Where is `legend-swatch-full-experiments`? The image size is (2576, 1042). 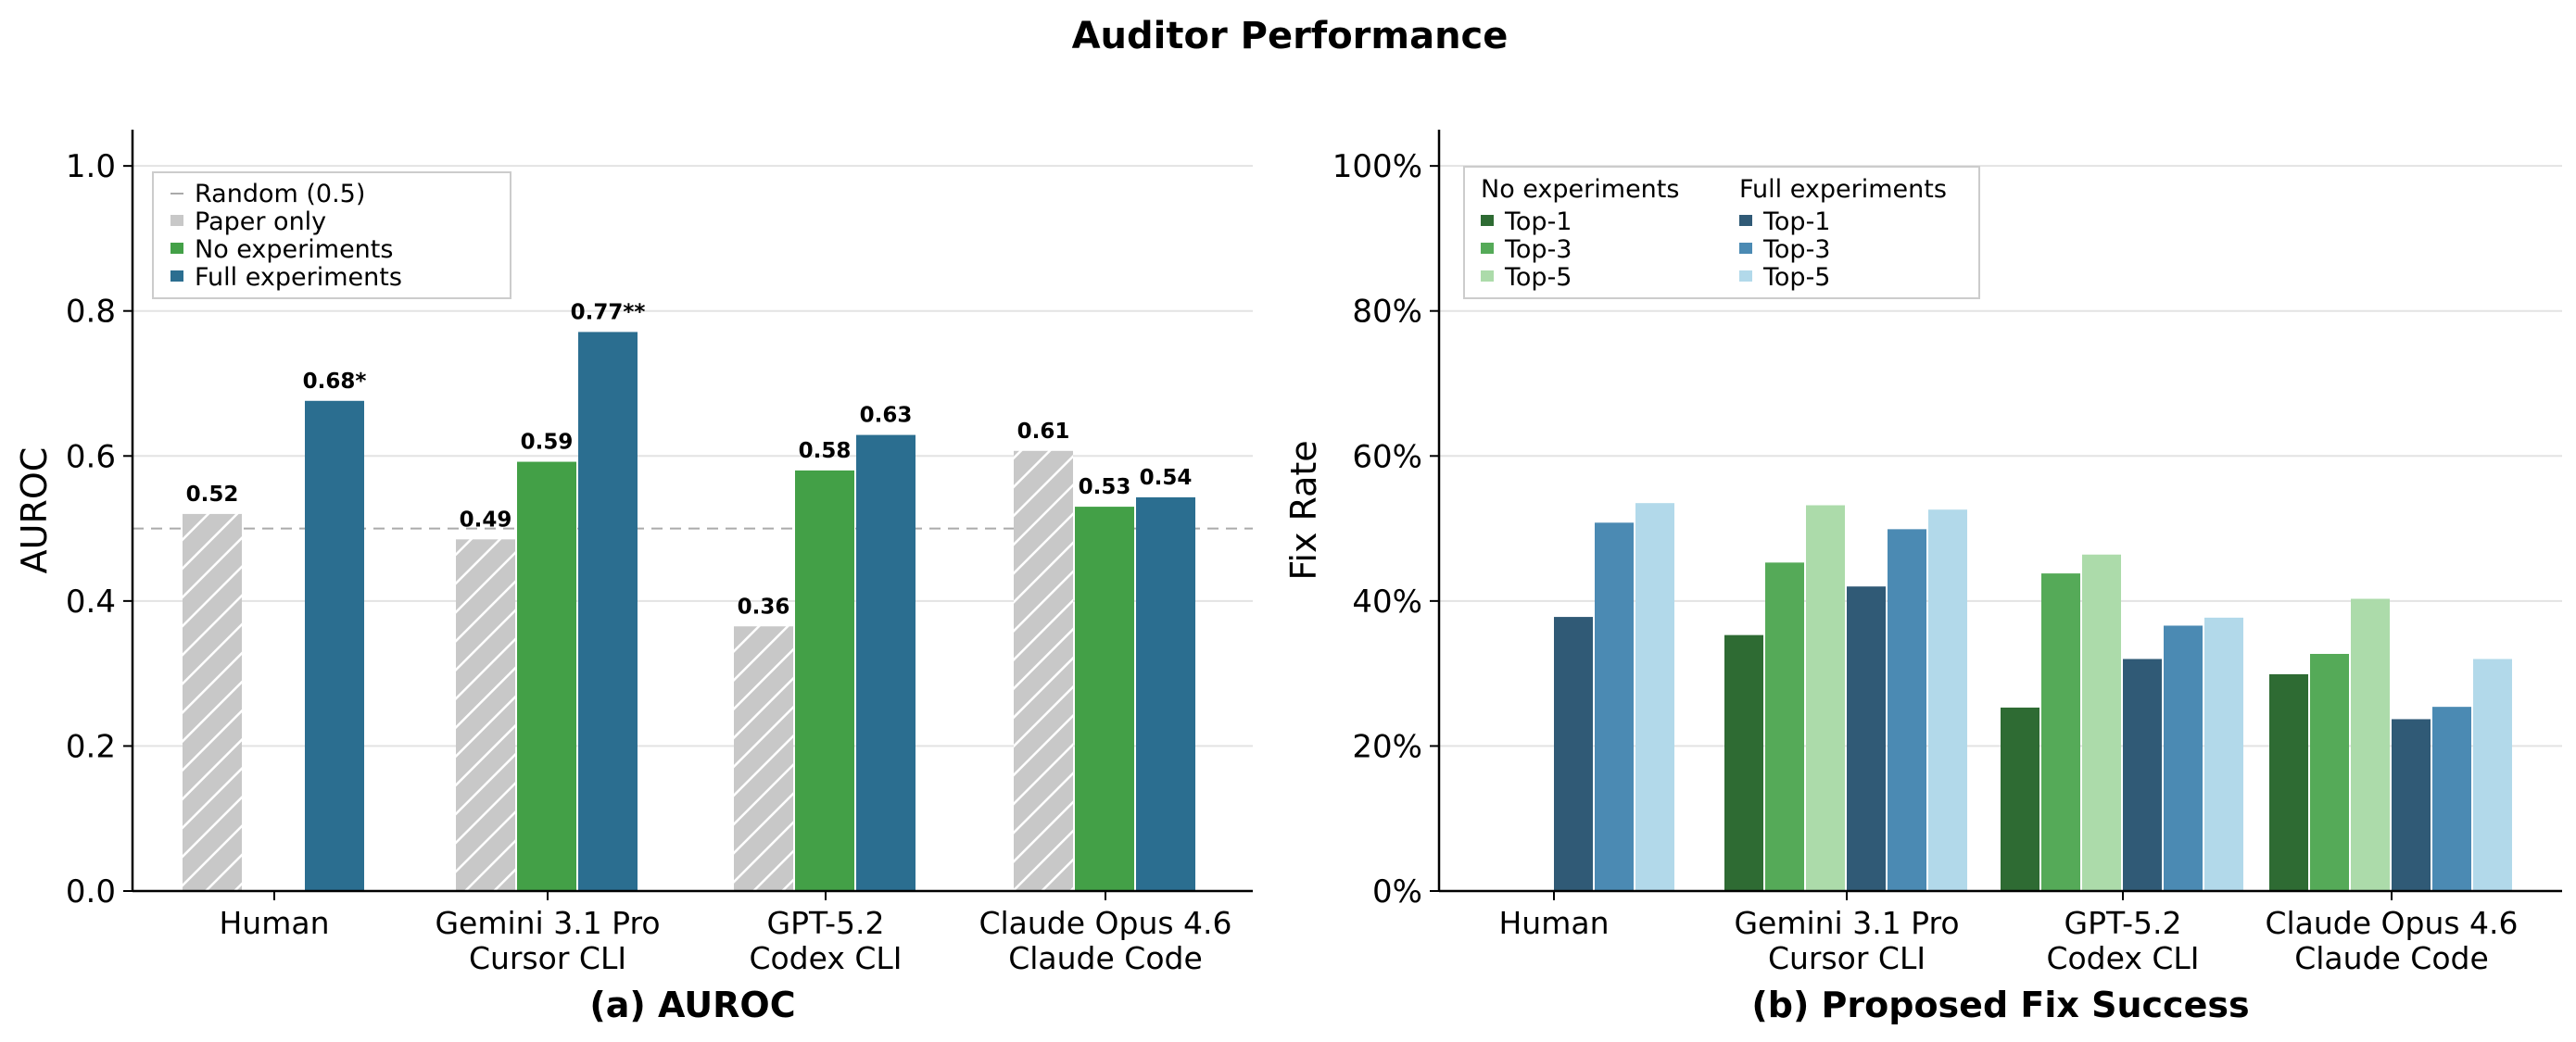
legend-swatch-full-experiments is located at coordinates (176, 276).